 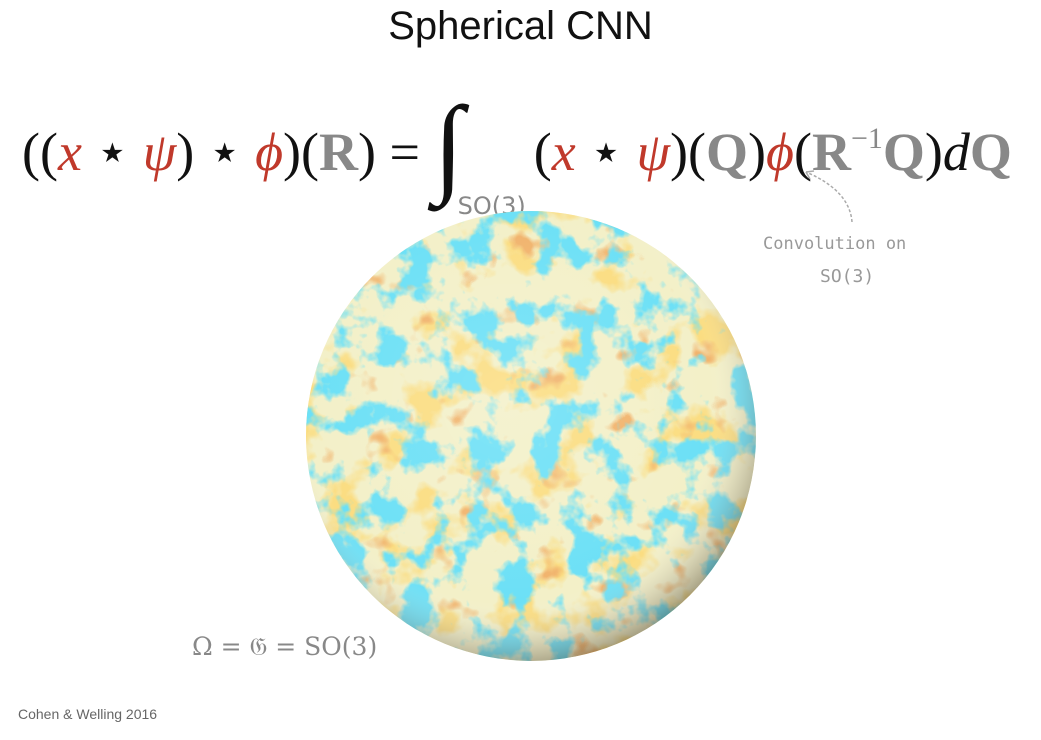 What do you see at coordinates (866, 138) in the screenshot?
I see `formula-superscript: −1` at bounding box center [866, 138].